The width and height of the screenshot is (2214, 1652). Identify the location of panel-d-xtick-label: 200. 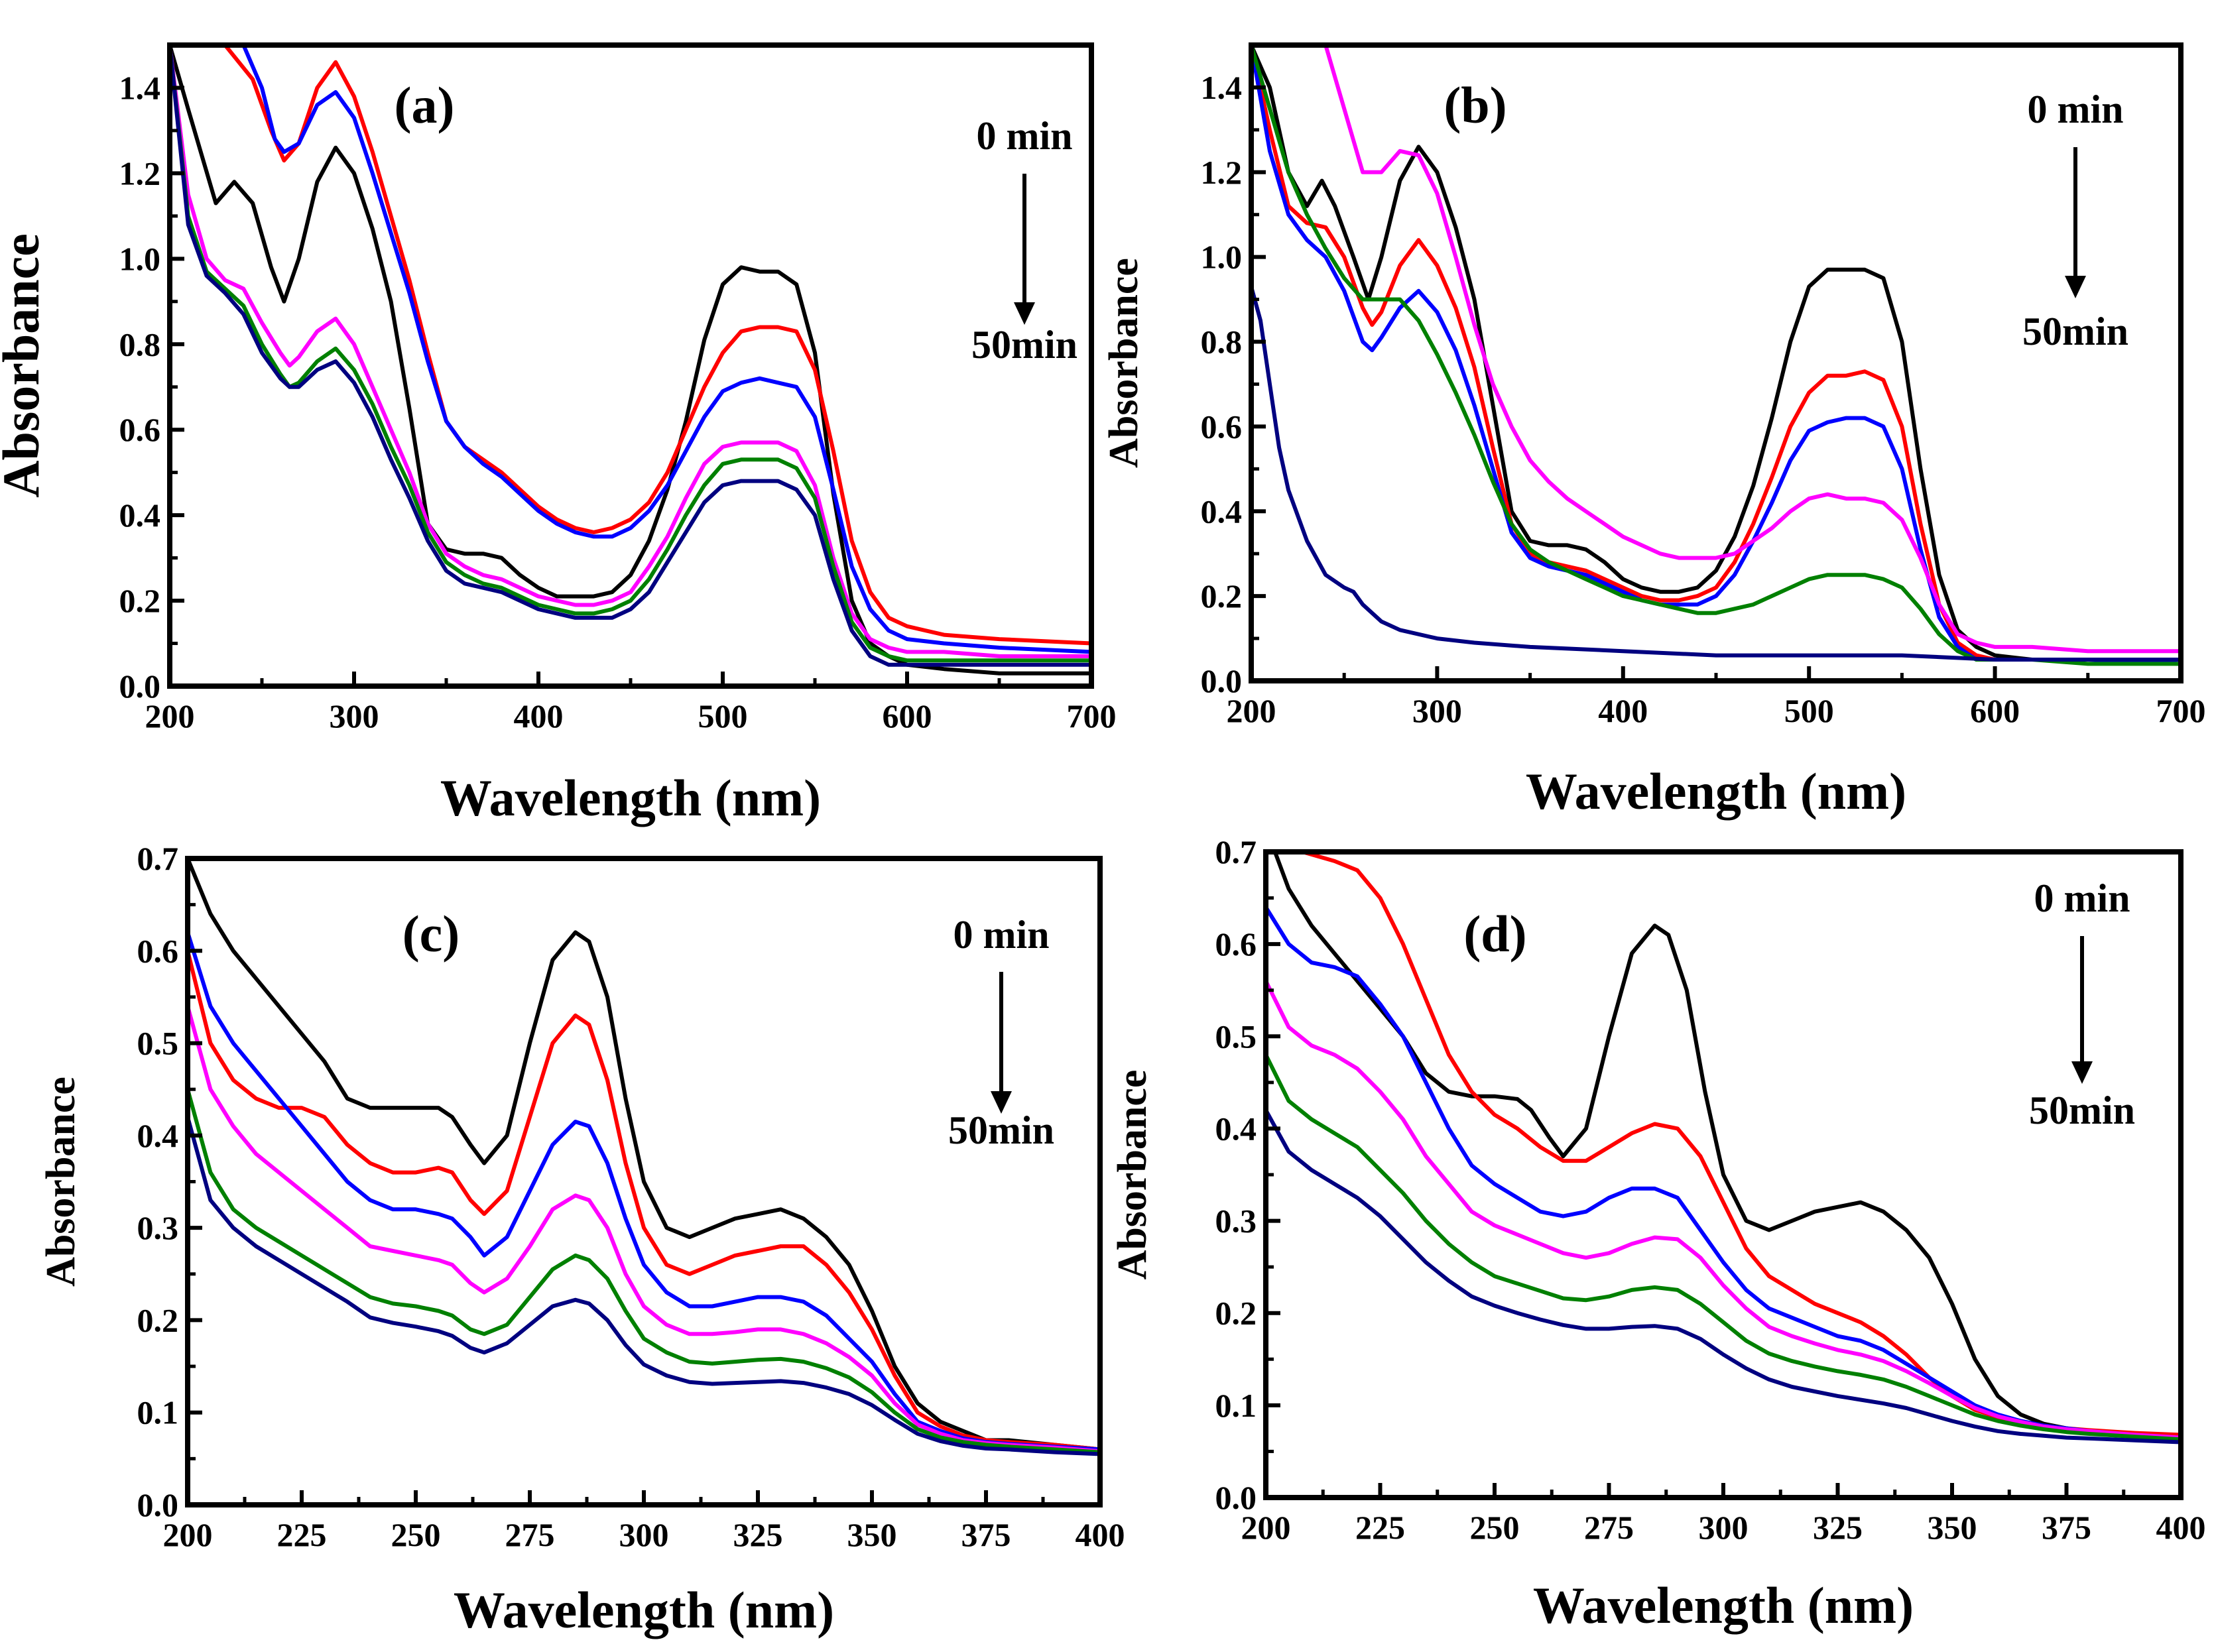
(1266, 1527).